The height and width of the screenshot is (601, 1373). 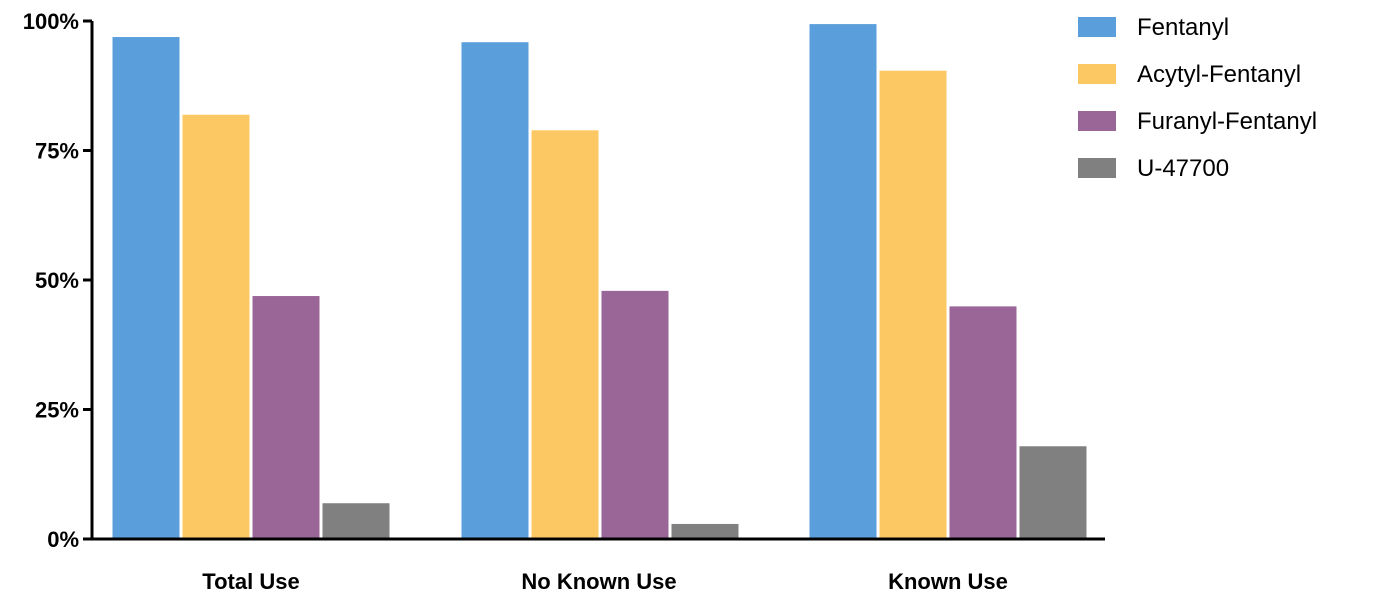 What do you see at coordinates (843, 281) in the screenshot?
I see `bar-fentanyl-known-use` at bounding box center [843, 281].